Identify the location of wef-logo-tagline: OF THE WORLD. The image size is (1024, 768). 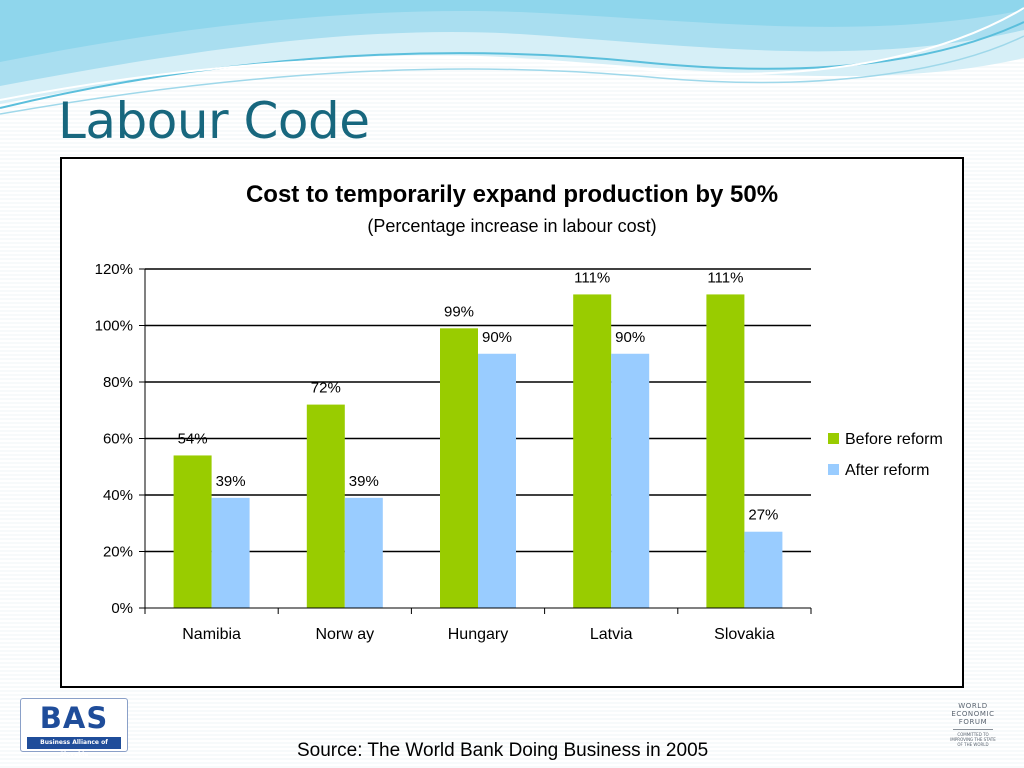
(973, 744).